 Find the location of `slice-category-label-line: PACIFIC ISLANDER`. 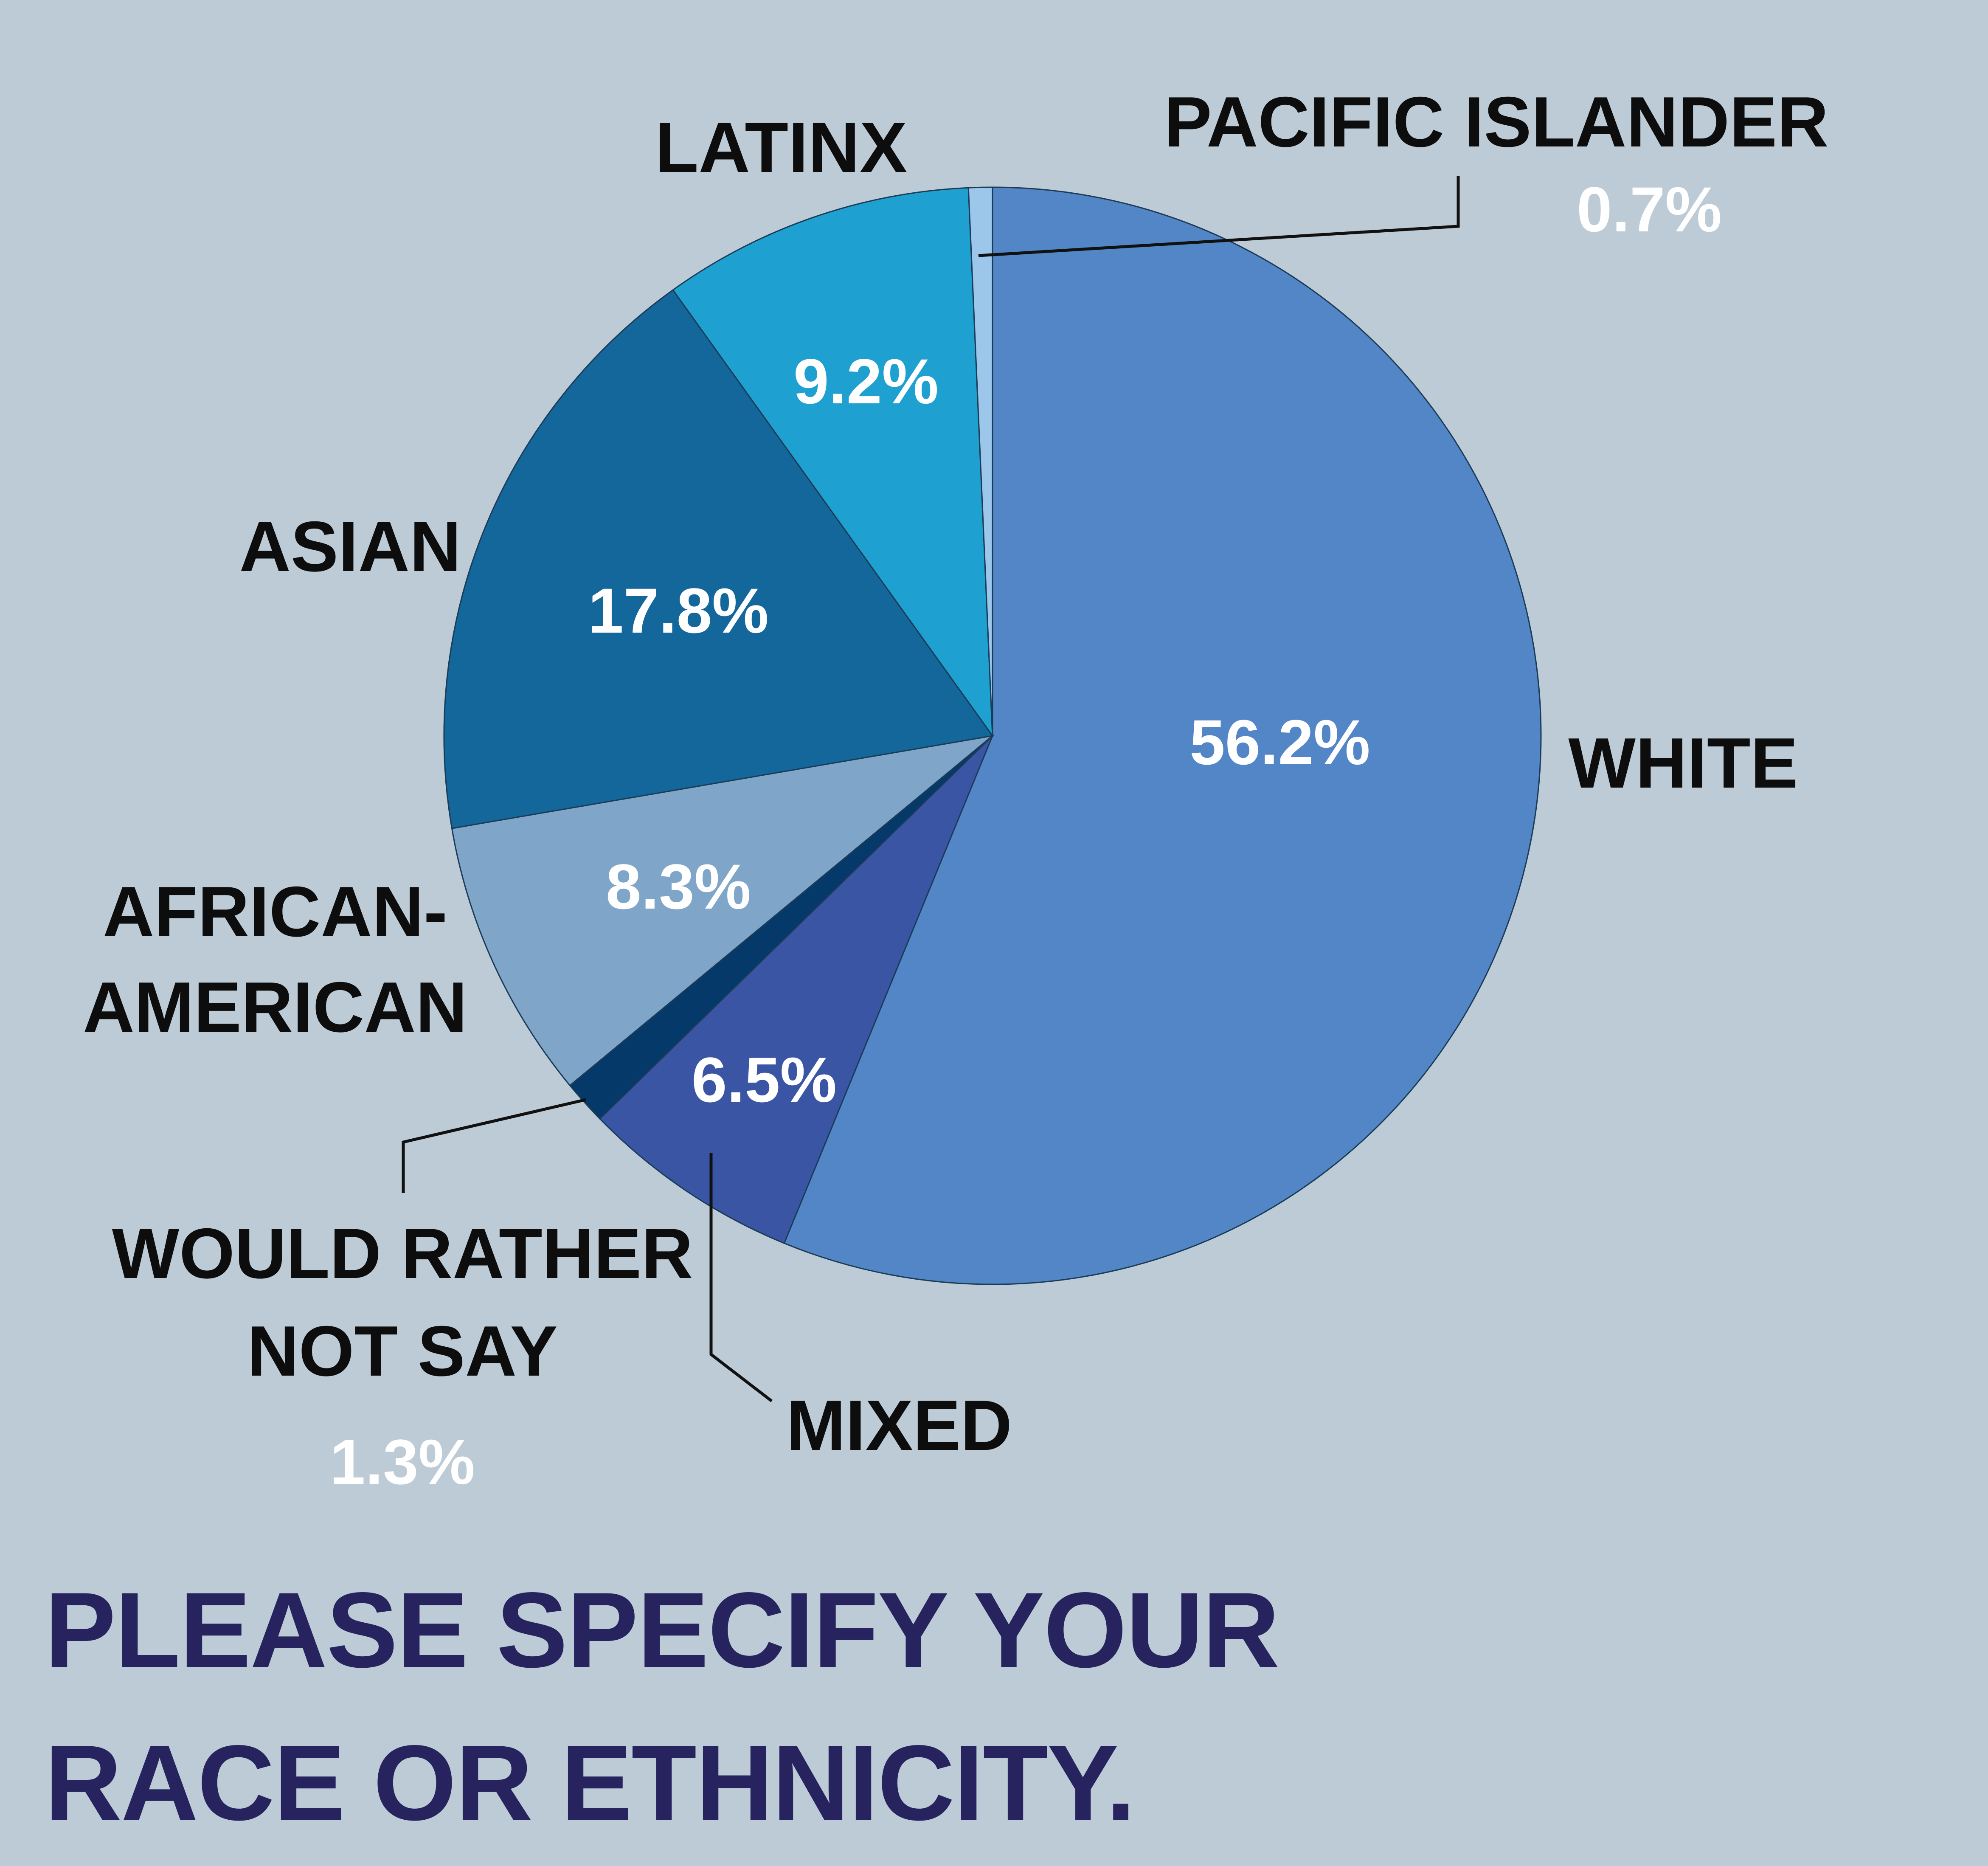

slice-category-label-line: PACIFIC ISLANDER is located at coordinates (1496, 122).